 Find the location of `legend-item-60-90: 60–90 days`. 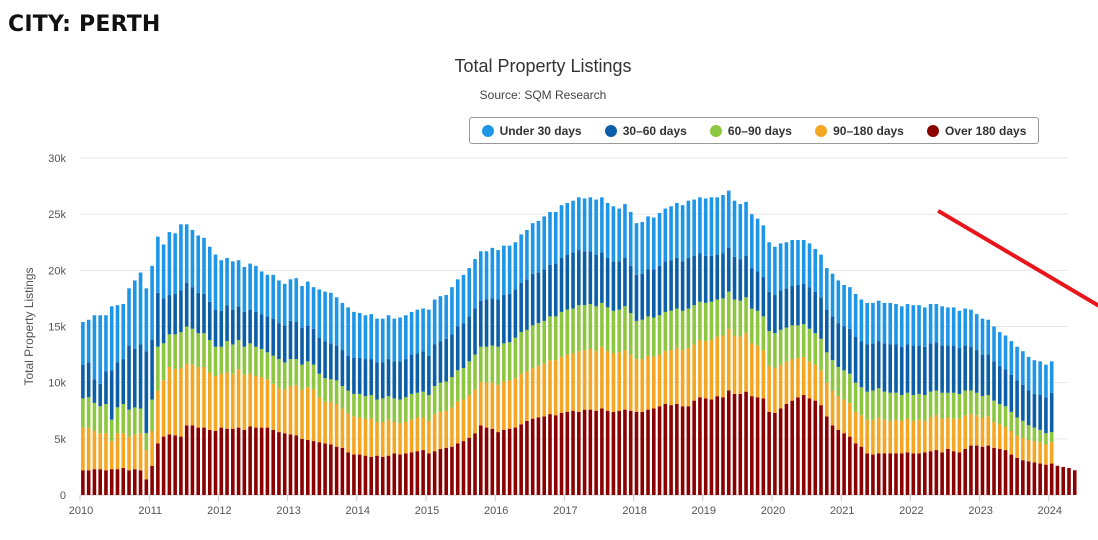

legend-item-60-90: 60–90 days is located at coordinates (750, 131).